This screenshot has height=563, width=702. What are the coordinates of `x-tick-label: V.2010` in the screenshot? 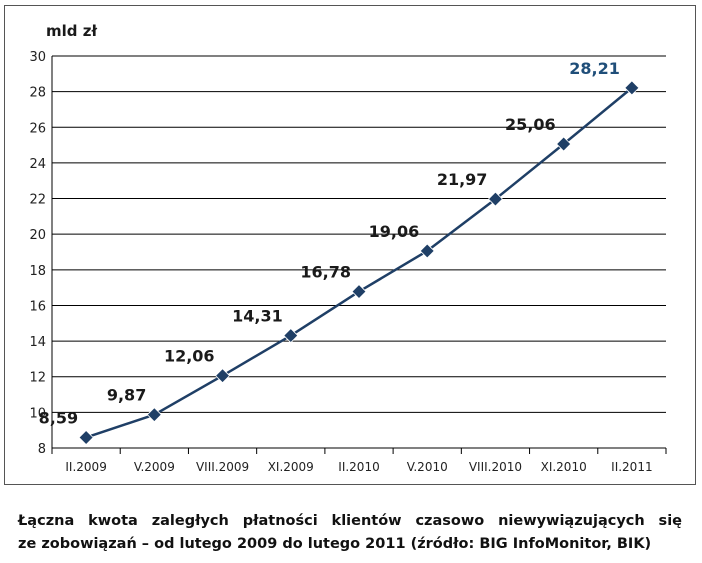 It's located at (427, 467).